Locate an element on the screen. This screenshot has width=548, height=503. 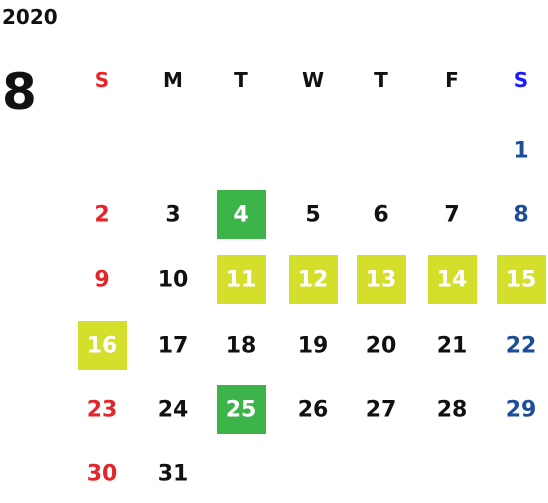
day: 19 is located at coordinates (313, 346).